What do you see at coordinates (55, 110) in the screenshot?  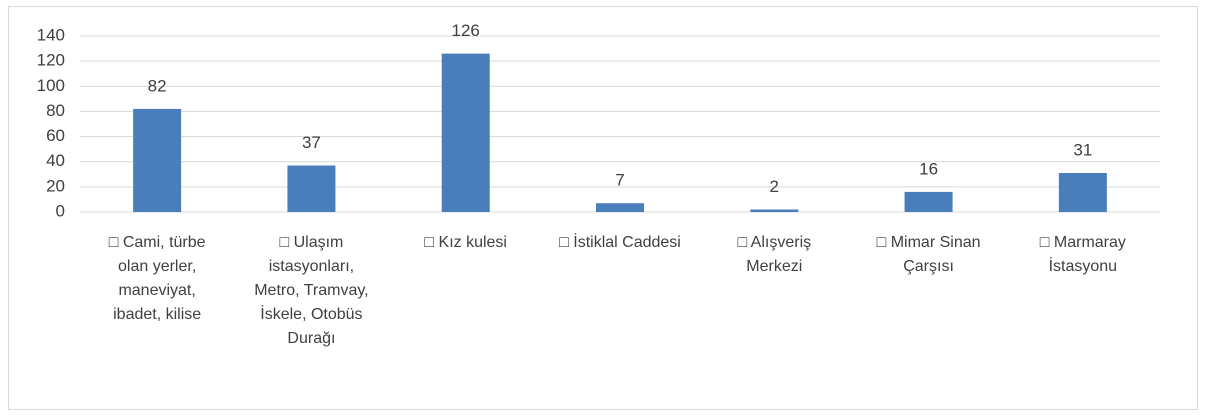 I see `y-tick-label: 80` at bounding box center [55, 110].